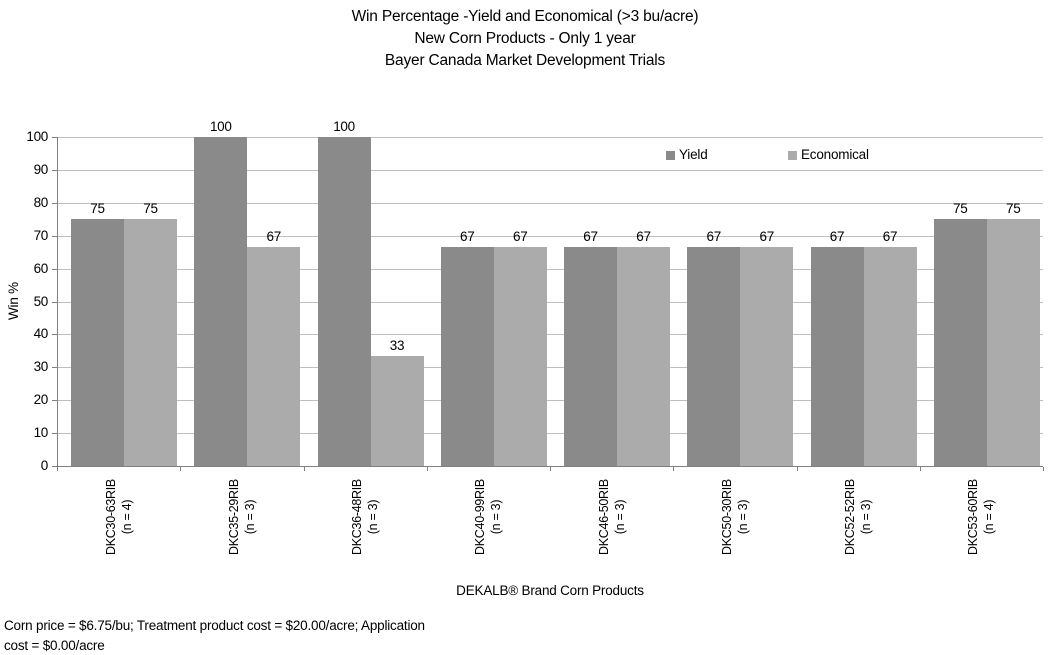 The image size is (1050, 655). Describe the element at coordinates (357, 517) in the screenshot. I see `x-category-name: DKC36-48RIB` at that location.